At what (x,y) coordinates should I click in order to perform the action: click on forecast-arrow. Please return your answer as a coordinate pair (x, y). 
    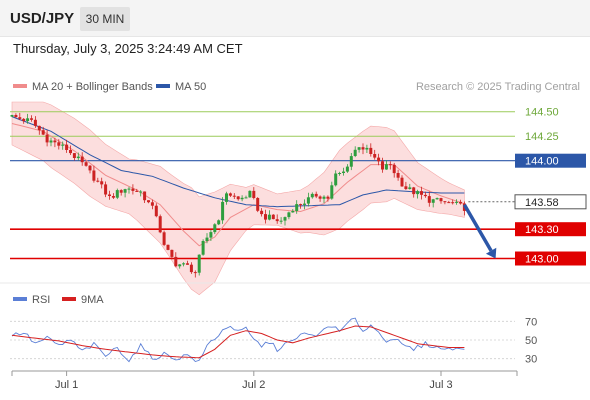
    Looking at the image, I should click on (479, 231).